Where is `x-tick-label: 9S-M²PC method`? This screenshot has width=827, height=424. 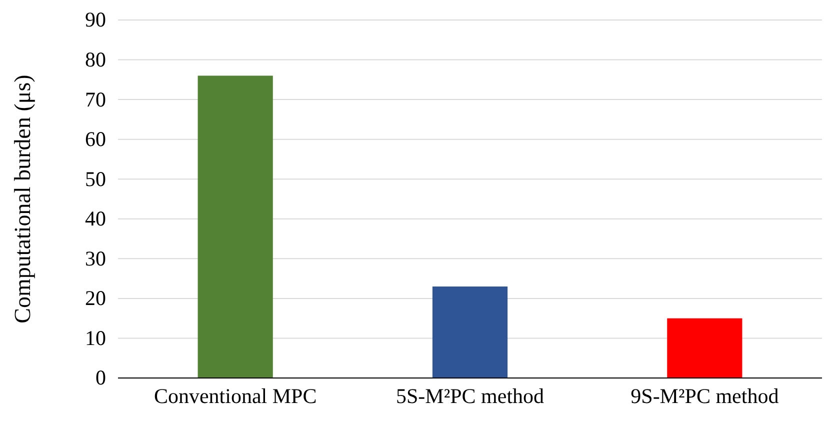 x-tick-label: 9S-M²PC method is located at coordinates (705, 396).